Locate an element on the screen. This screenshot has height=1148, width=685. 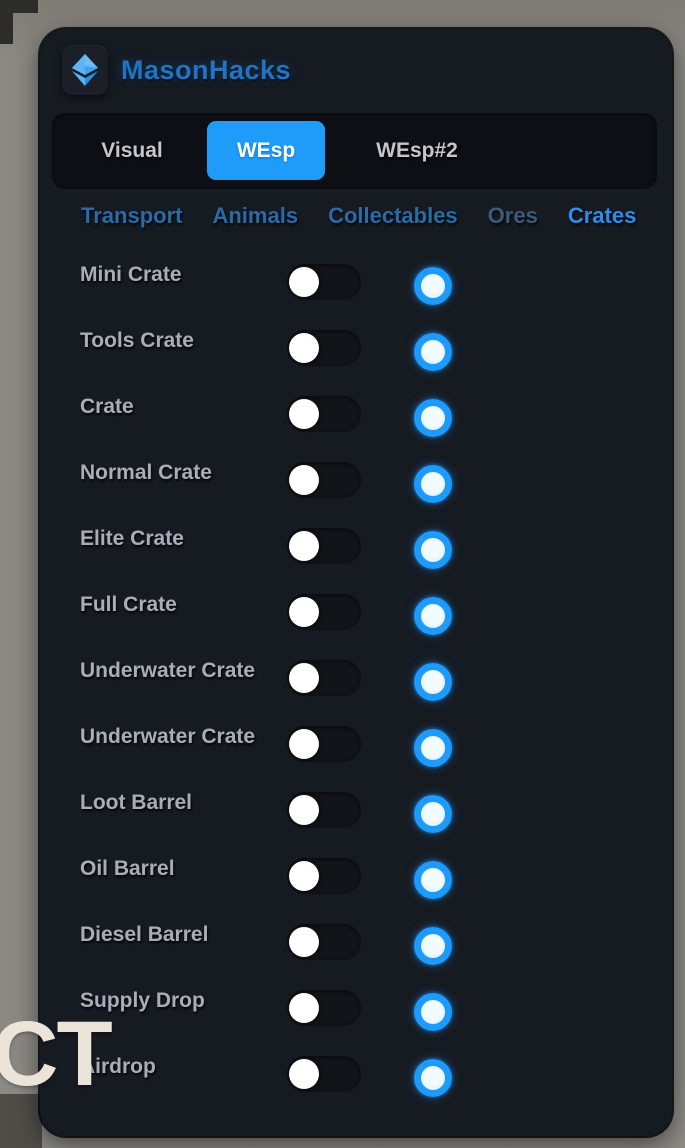
feature-label: Loot Barrel is located at coordinates (136, 802).